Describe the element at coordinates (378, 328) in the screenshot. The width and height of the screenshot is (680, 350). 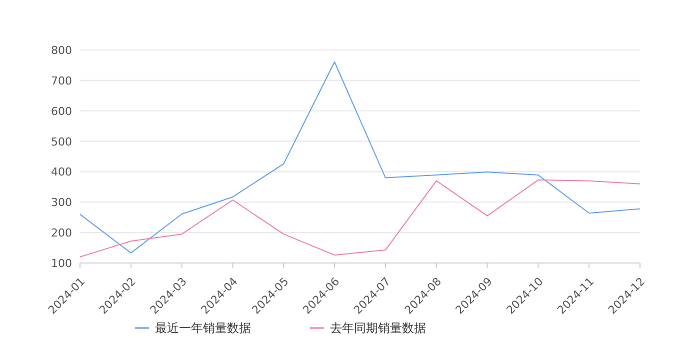
I see `legend-label: 去年同期销量数据` at that location.